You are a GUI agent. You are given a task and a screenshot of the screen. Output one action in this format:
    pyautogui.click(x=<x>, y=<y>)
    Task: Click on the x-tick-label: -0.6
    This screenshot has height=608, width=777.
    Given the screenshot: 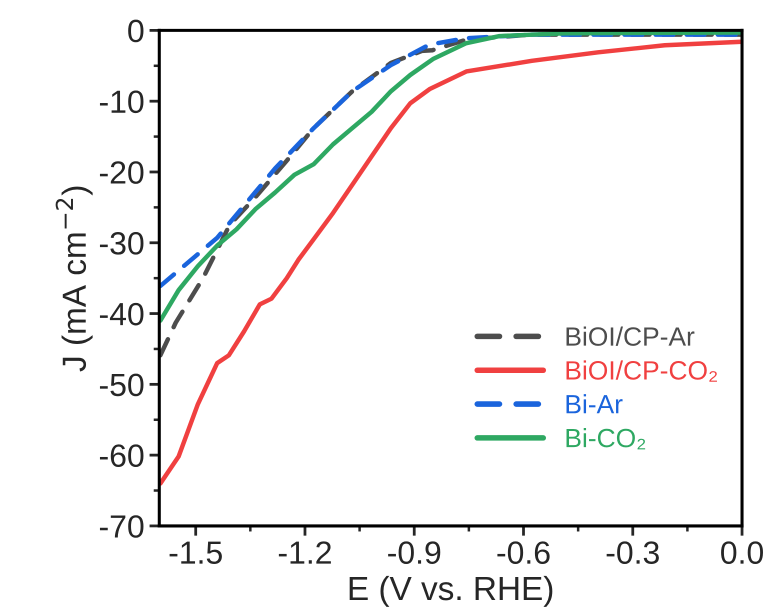 What is the action you would take?
    pyautogui.click(x=523, y=552)
    